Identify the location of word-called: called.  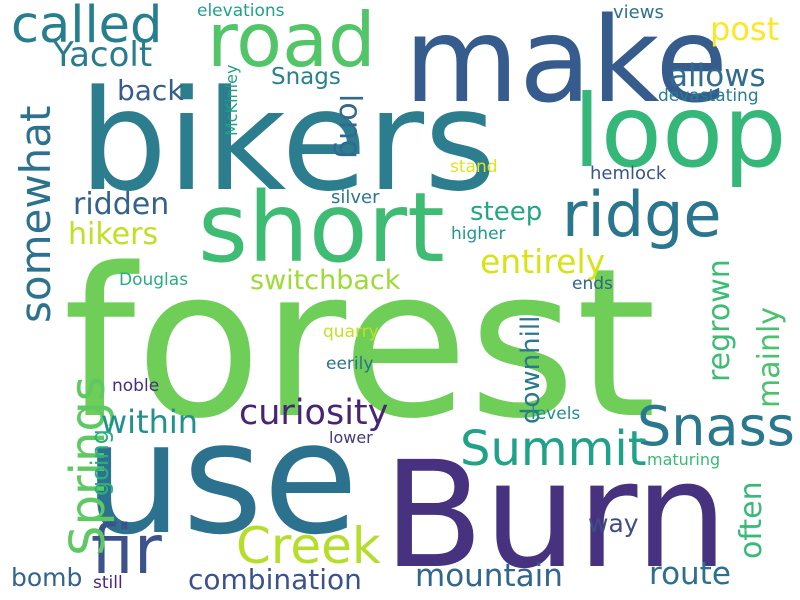
(87, 27).